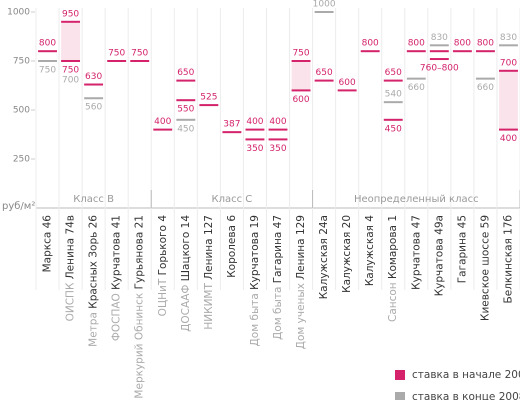 The image size is (520, 404). I want to click on category-label: НИКИМТ Ленина 127, so click(209, 272).